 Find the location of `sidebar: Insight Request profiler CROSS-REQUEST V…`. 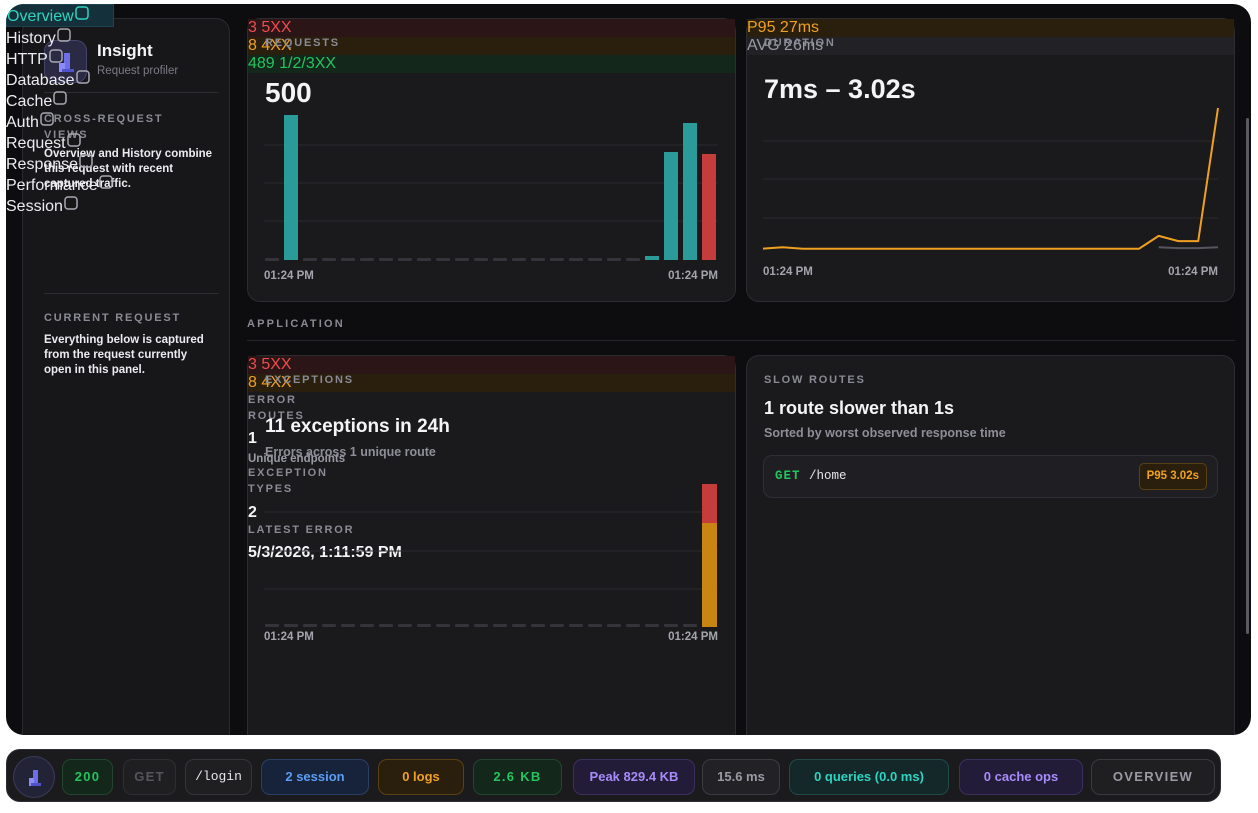

sidebar: Insight Request profiler CROSS-REQUEST V… is located at coordinates (126, 376).